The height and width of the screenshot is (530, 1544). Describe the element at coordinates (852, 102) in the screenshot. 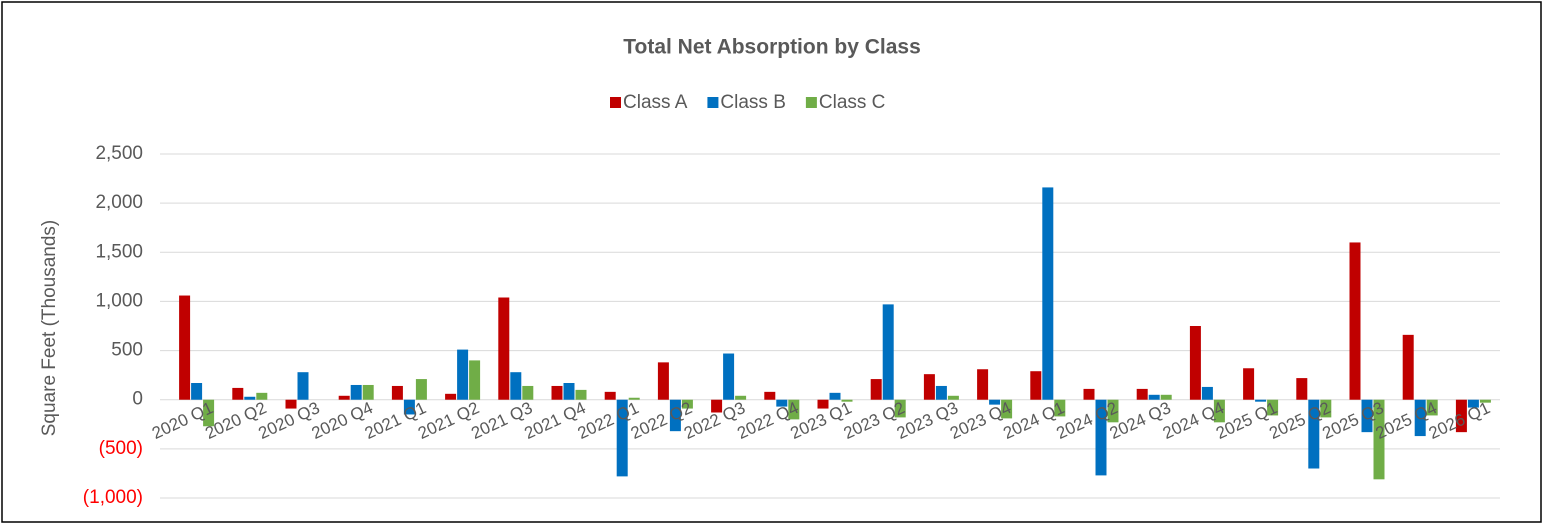

I see `legend-label: Class C` at that location.